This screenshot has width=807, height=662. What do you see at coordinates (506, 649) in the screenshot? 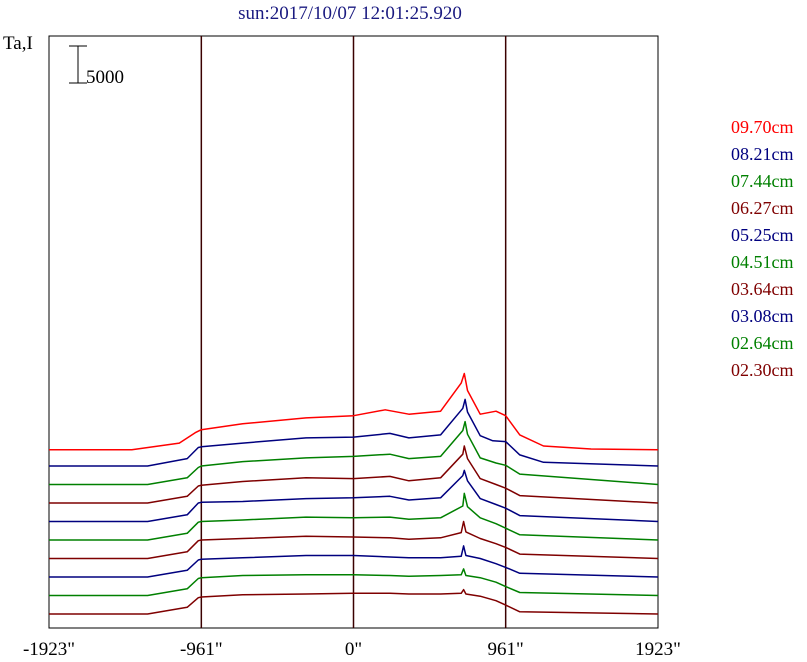
I see `x-tick-label-3: 961"` at bounding box center [506, 649].